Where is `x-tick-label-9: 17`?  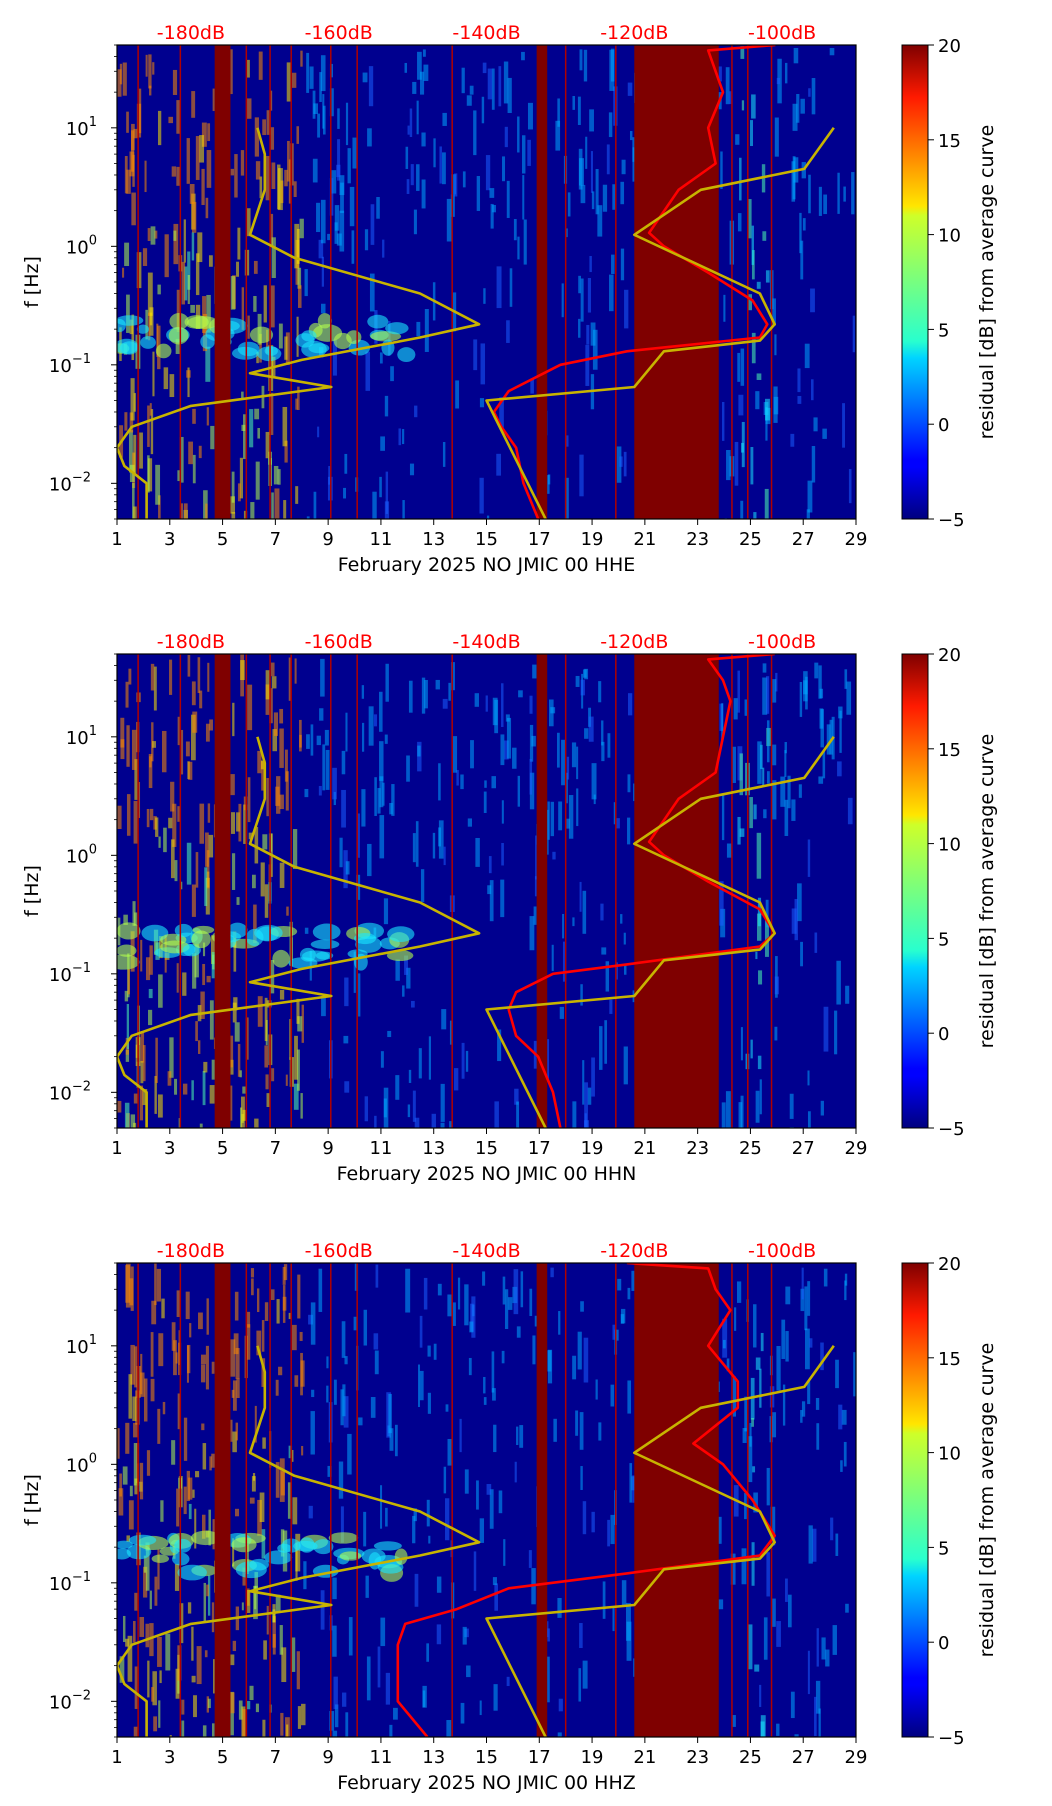
x-tick-label-9: 17 is located at coordinates (539, 1757).